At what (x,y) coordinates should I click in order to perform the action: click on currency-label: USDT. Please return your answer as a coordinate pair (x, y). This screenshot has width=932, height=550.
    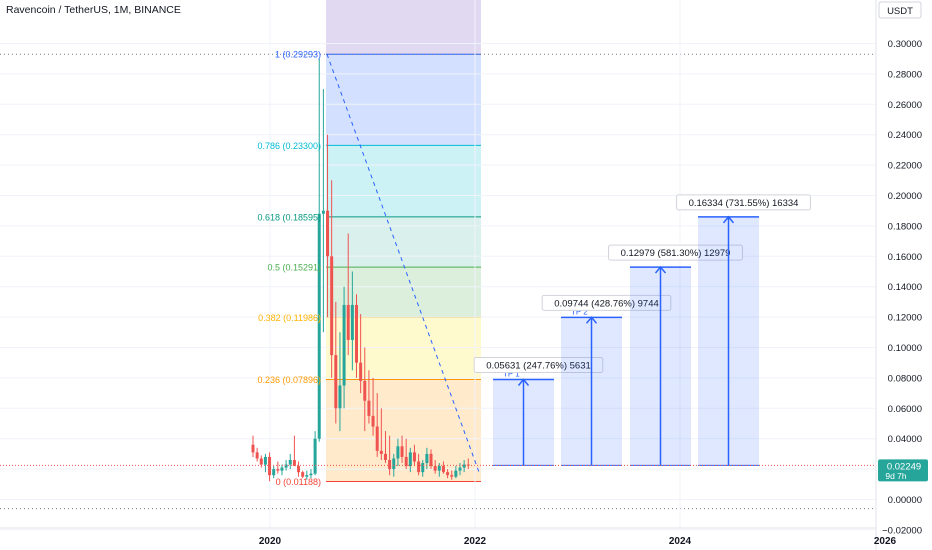
    Looking at the image, I should click on (900, 11).